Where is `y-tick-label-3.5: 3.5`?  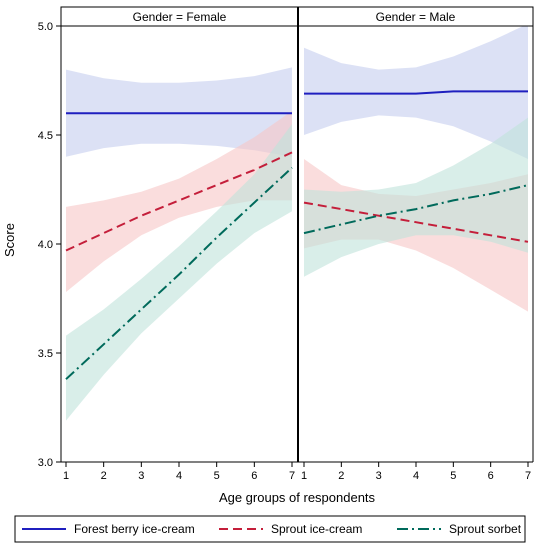
y-tick-label-3.5: 3.5 is located at coordinates (45, 354).